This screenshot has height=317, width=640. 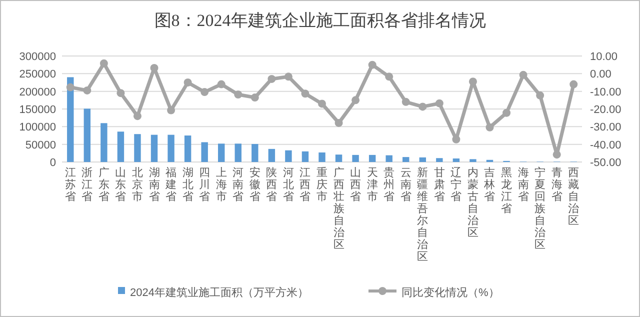 What do you see at coordinates (540, 208) in the screenshot?
I see `x-tick-label: 宁夏回族自治区` at bounding box center [540, 208].